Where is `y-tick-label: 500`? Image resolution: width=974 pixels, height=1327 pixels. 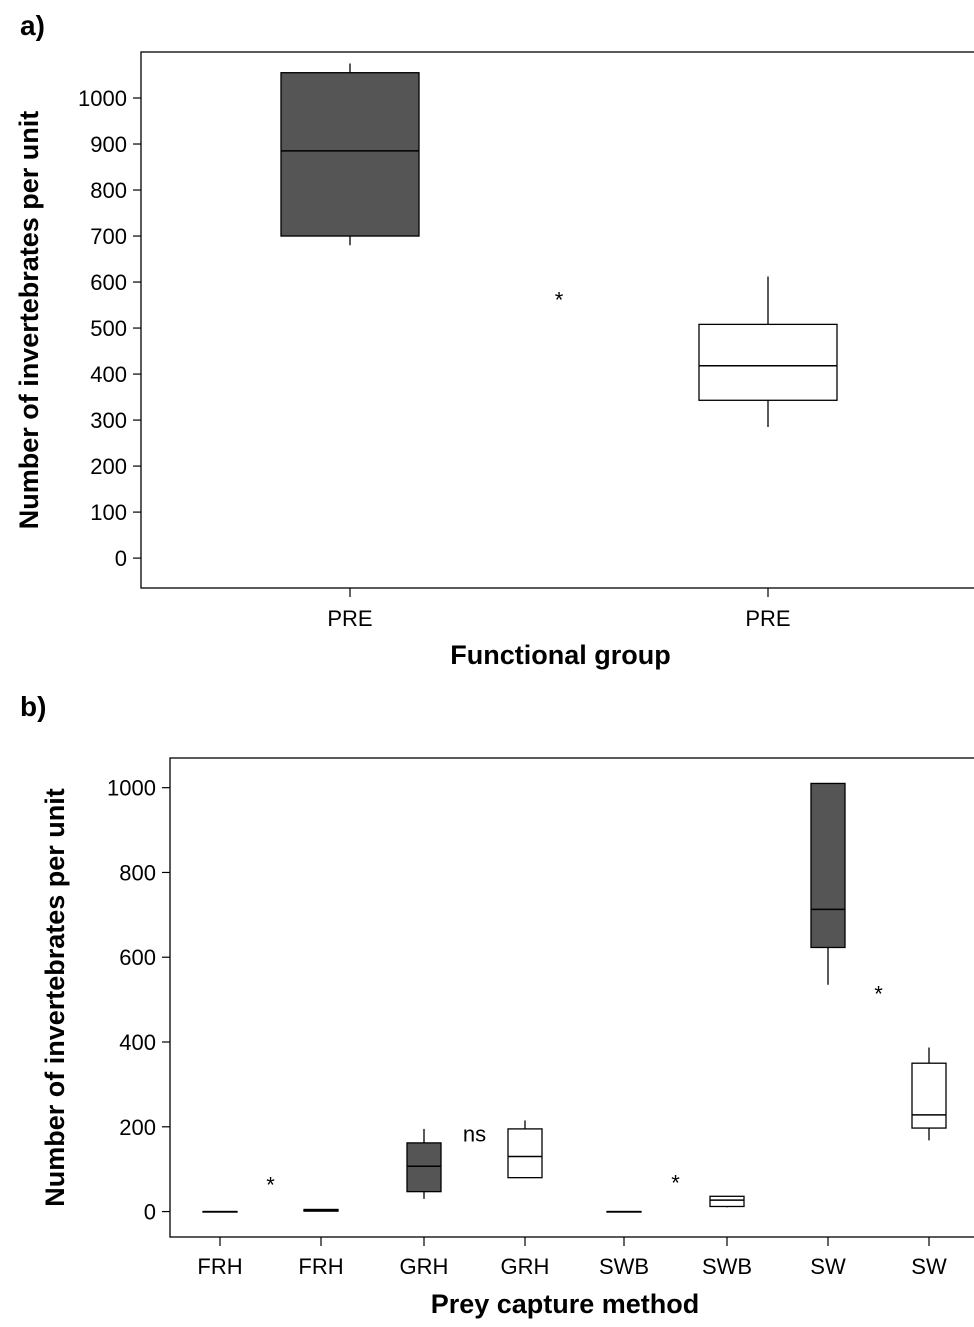
y-tick-label: 500 is located at coordinates (108, 328).